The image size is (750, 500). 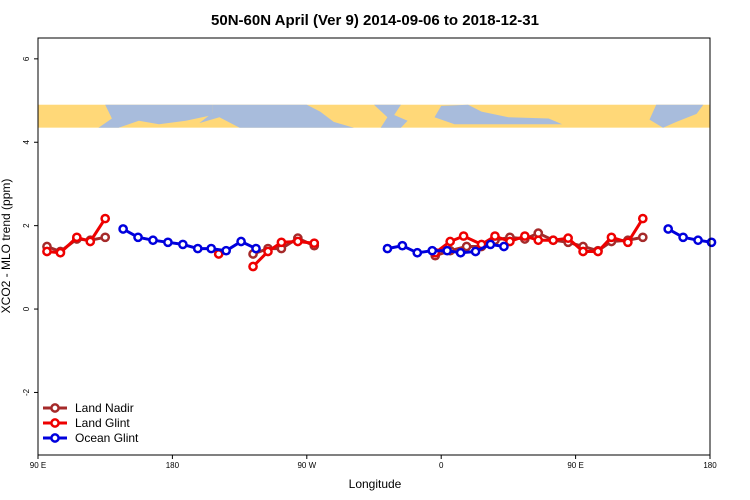 What do you see at coordinates (26, 141) in the screenshot?
I see `y-tick-label: 4` at bounding box center [26, 141].